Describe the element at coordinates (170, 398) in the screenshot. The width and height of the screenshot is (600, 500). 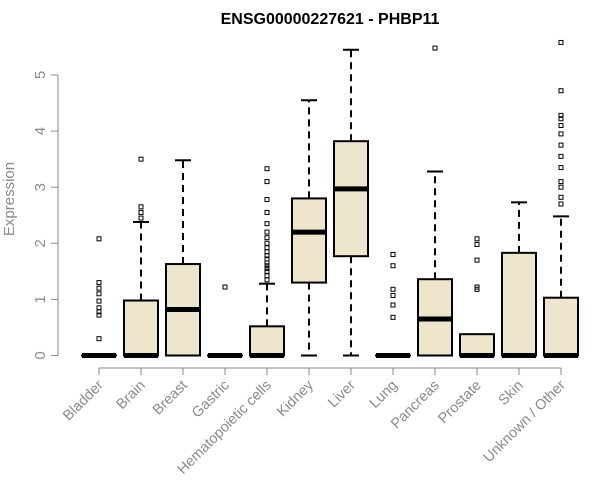
I see `x-tick-label: Breast` at that location.